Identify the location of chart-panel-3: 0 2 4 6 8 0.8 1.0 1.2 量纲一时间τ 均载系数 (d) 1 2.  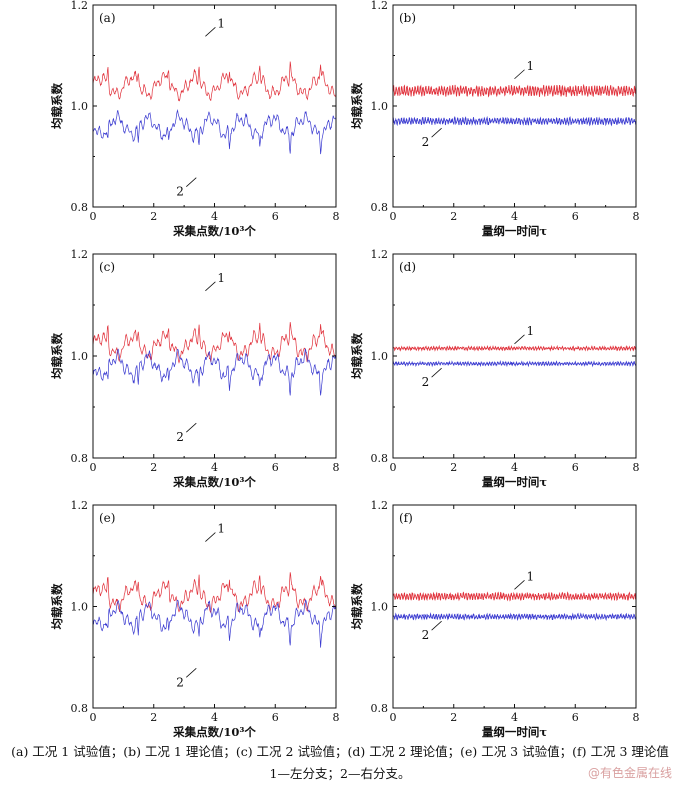
(495, 368).